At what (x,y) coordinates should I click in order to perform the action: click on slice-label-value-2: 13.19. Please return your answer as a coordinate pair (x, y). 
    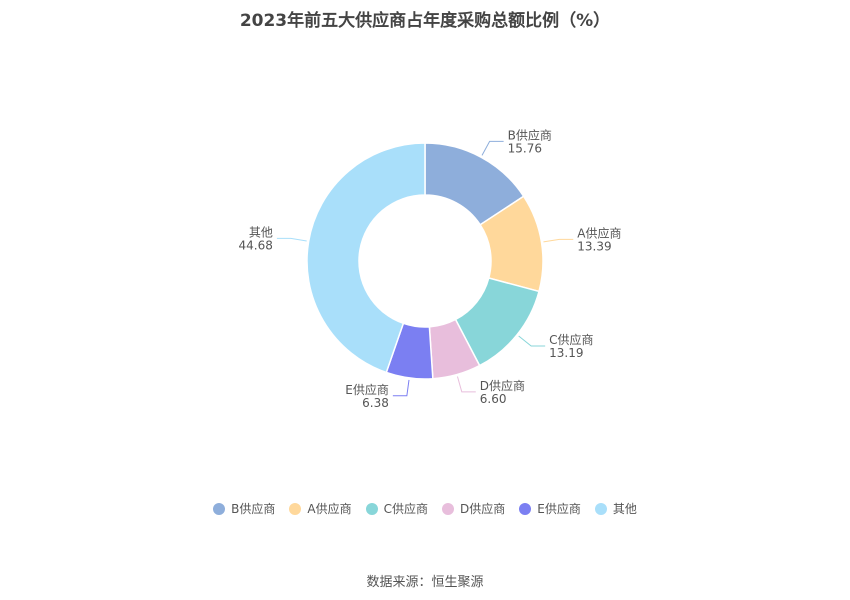
    Looking at the image, I should click on (566, 353).